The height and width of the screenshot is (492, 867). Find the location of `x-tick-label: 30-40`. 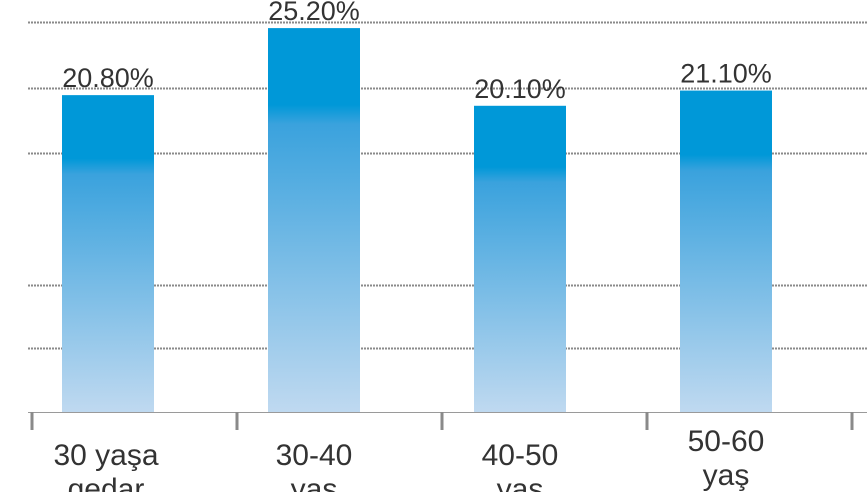

x-tick-label: 30-40 is located at coordinates (314, 455).